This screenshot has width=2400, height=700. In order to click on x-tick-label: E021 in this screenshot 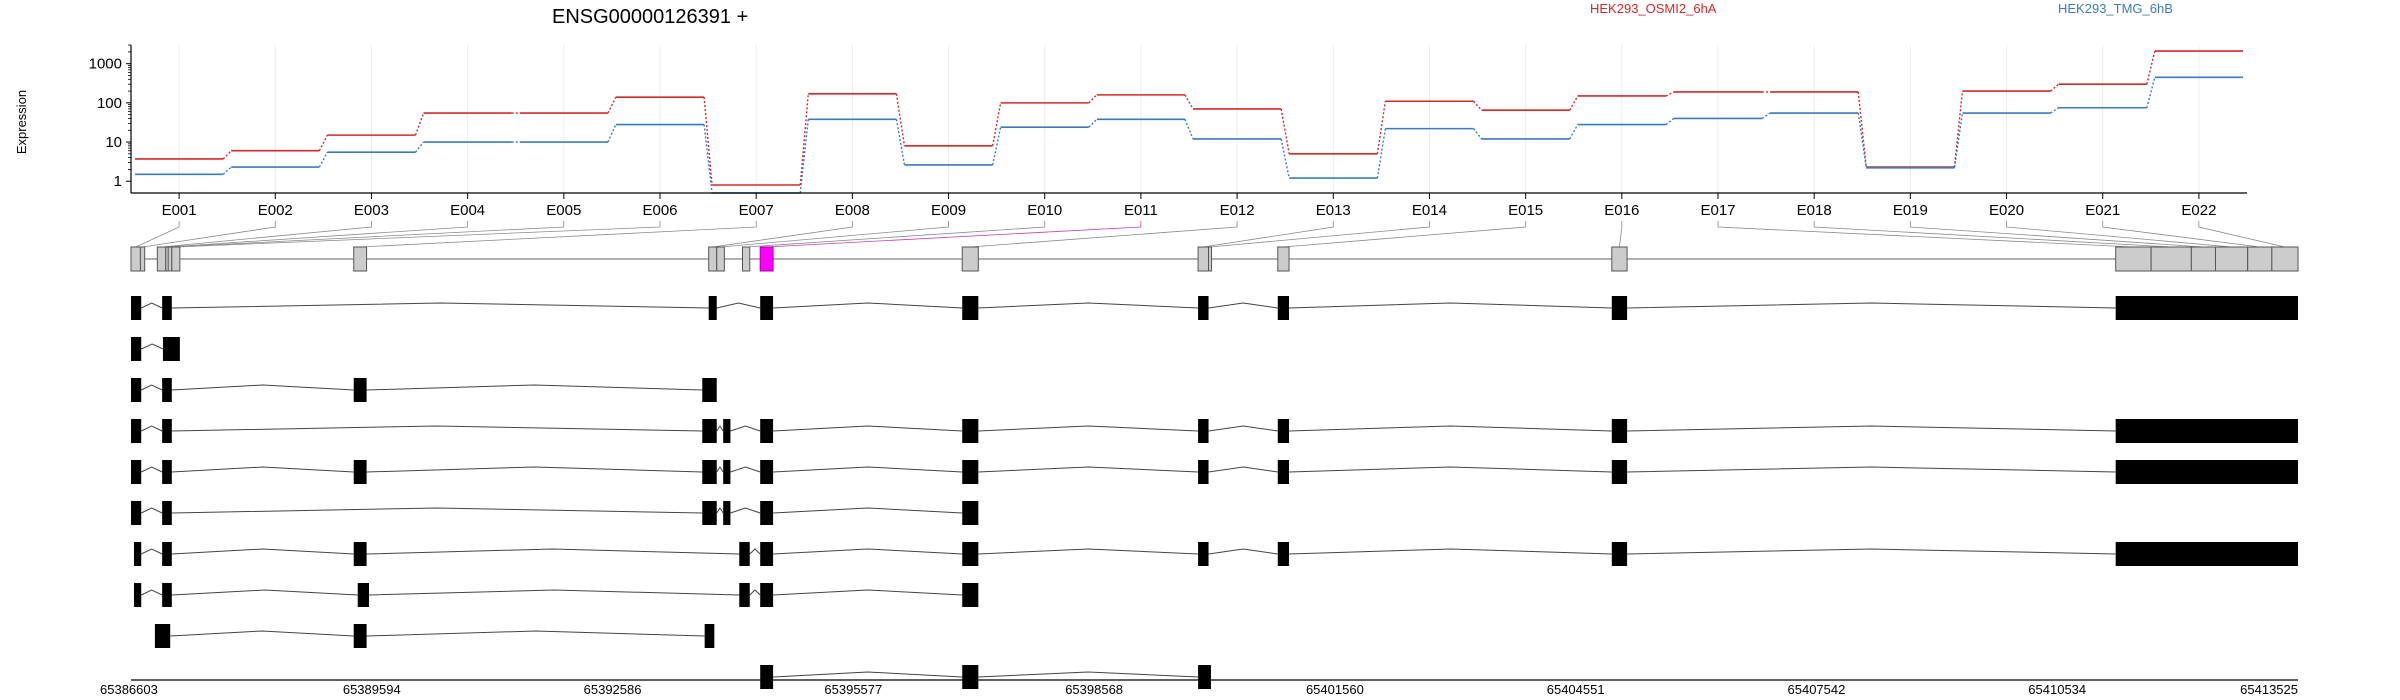, I will do `click(2102, 210)`.